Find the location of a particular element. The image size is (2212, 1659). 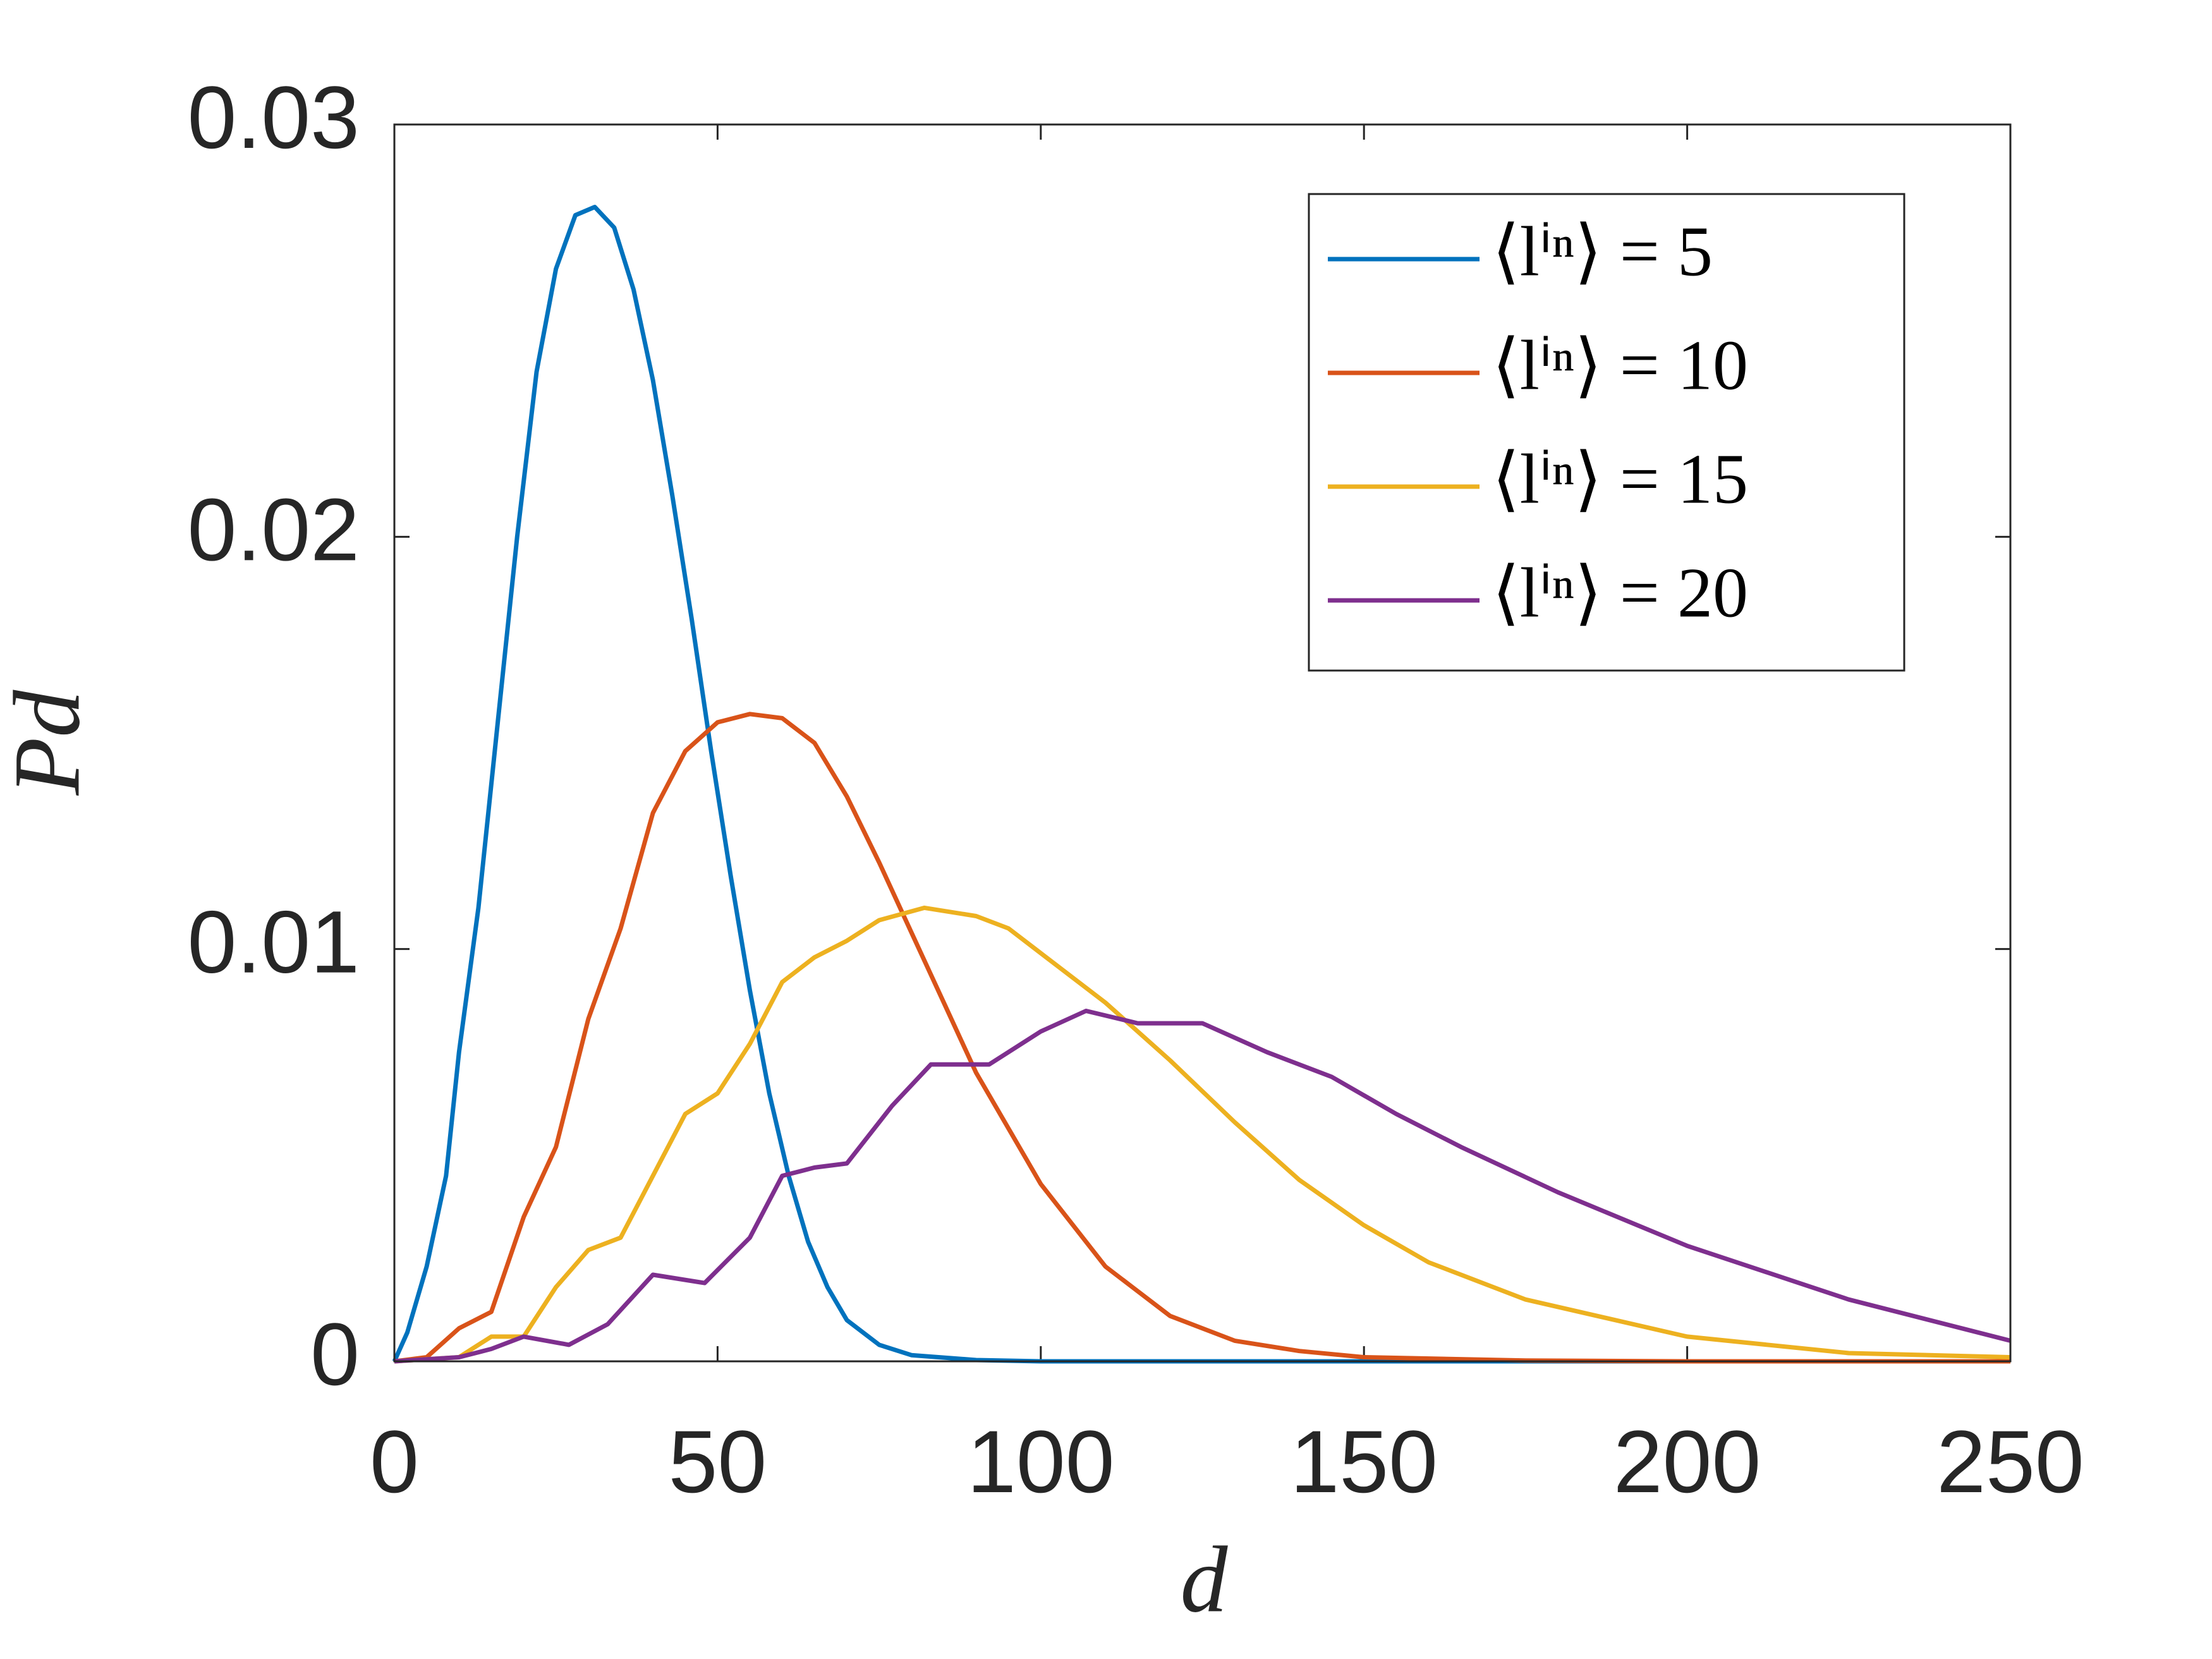

y-tick-label: 0.03 is located at coordinates (274, 117).